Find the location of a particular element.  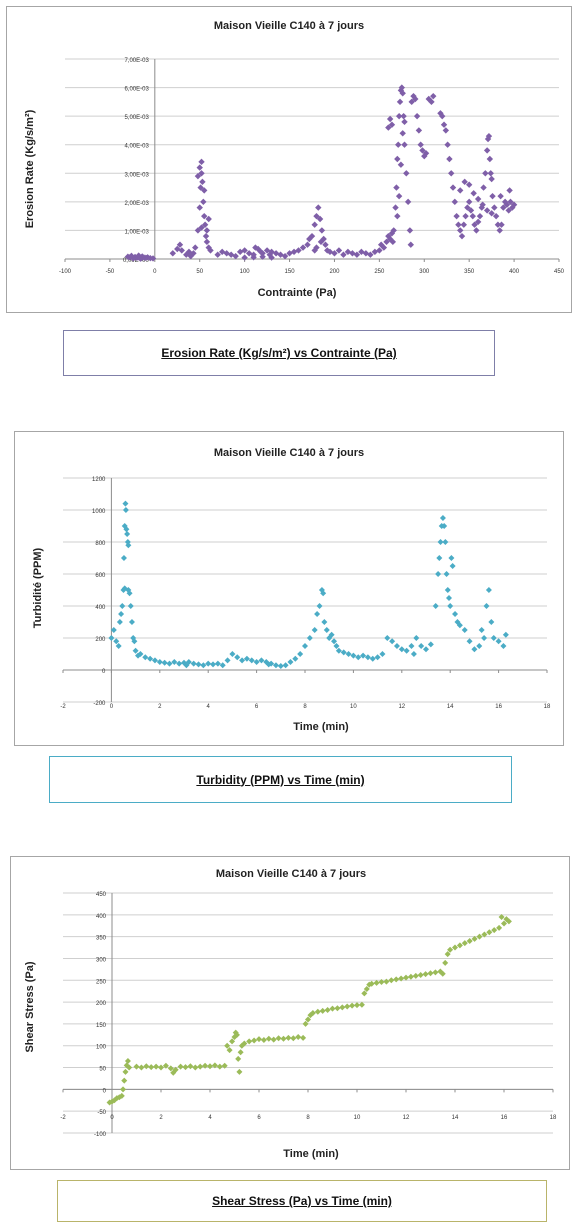

y-axis-label: Turbidité (PPM) is located at coordinates (38, 587).